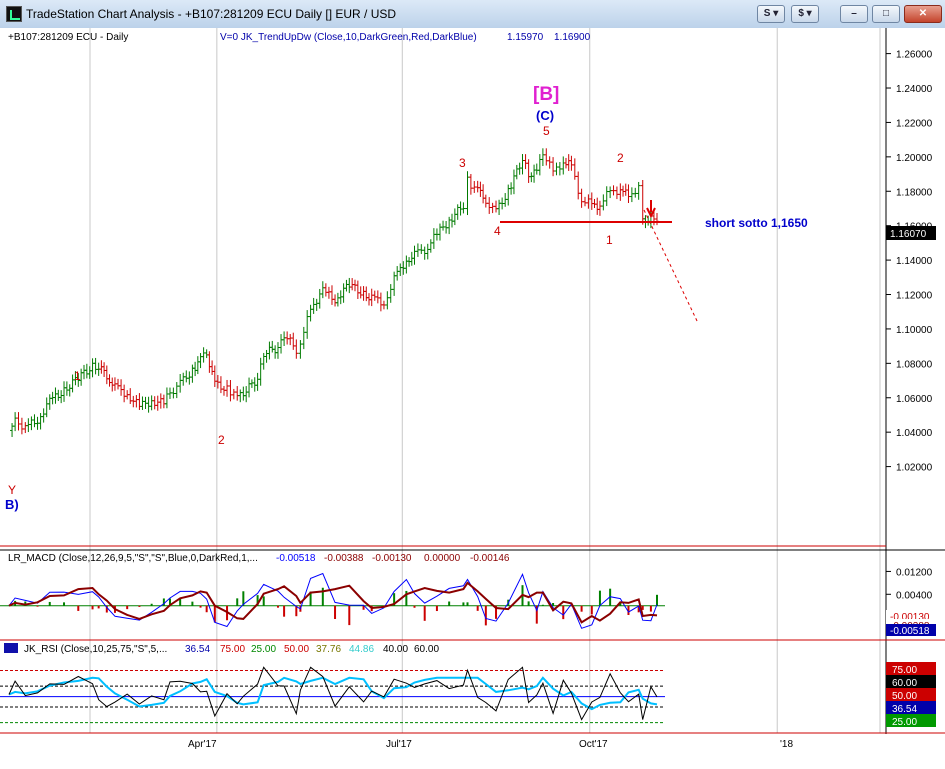 This screenshot has height=769, width=945. What do you see at coordinates (671, 266) in the screenshot?
I see `projection-dashed-line` at bounding box center [671, 266].